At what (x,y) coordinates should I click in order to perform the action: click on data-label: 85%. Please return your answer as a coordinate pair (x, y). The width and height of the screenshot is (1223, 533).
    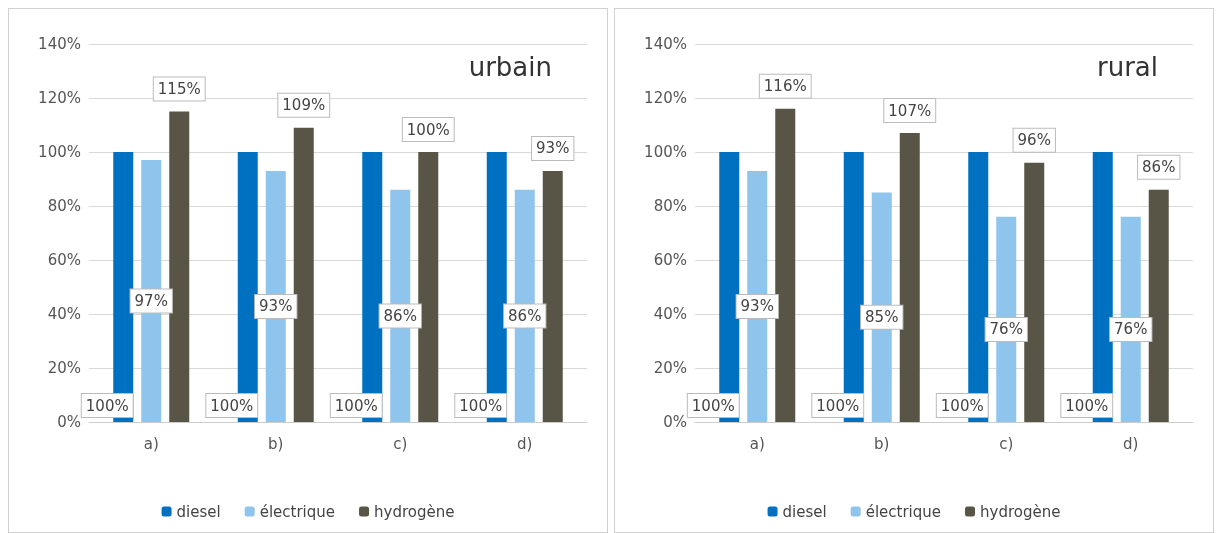
    Looking at the image, I should click on (882, 317).